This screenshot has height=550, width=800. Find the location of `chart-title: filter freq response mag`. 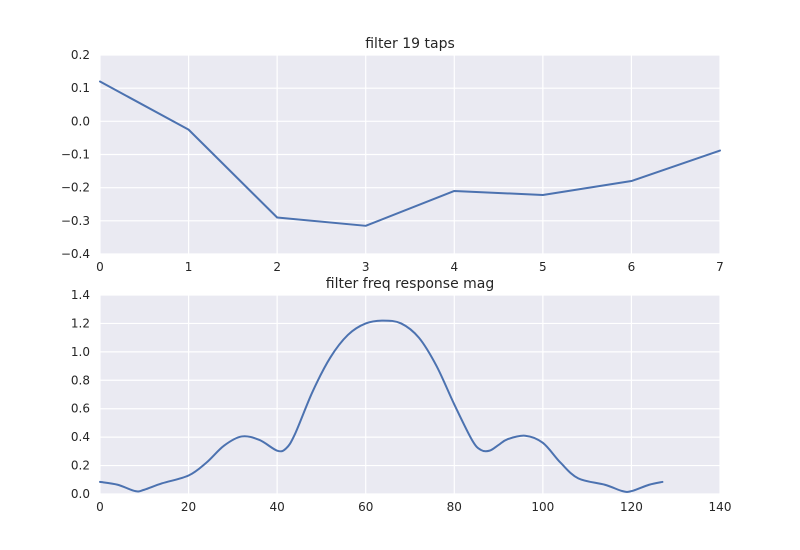

chart-title: filter freq response mag is located at coordinates (410, 284).